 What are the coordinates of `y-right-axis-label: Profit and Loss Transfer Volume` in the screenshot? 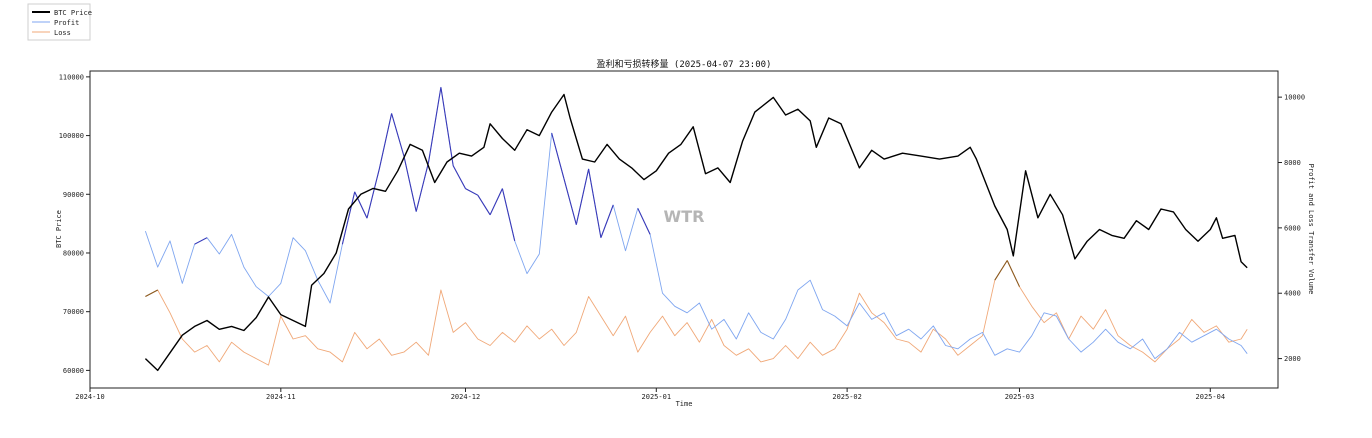 It's located at (1311, 229).